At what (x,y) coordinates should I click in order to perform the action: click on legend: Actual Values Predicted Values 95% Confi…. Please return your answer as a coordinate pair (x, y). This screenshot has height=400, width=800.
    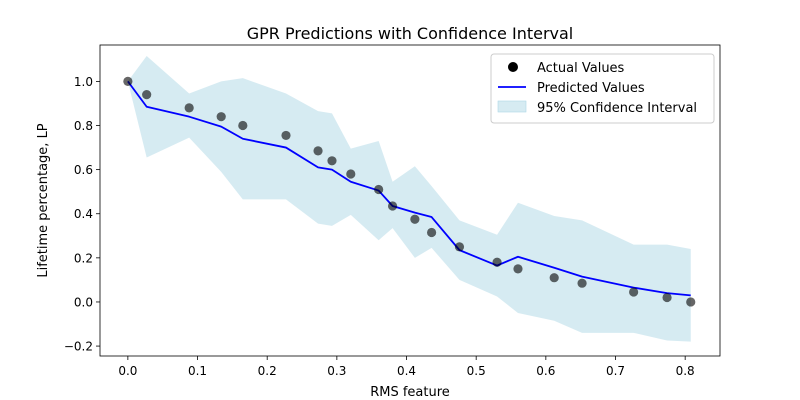
    Looking at the image, I should click on (602, 88).